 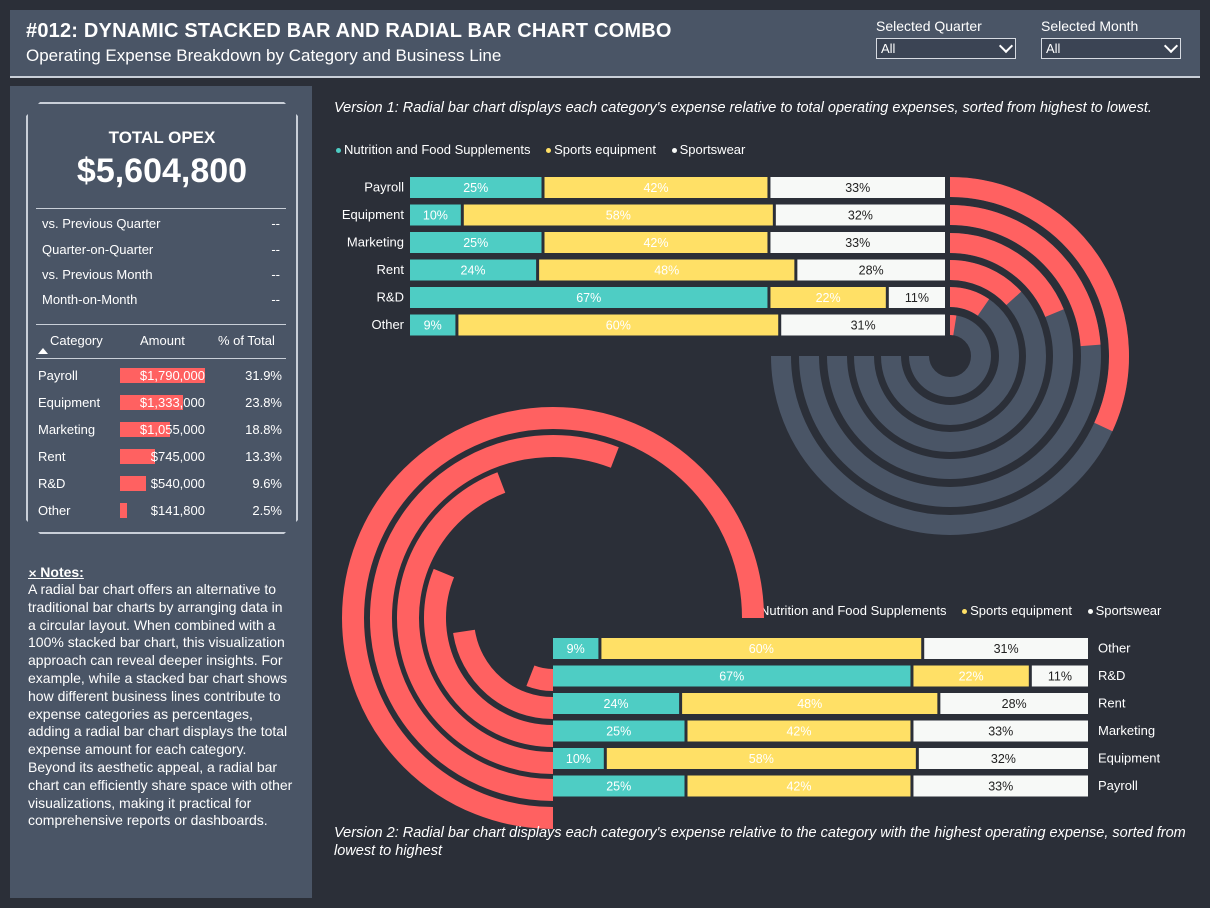 I want to click on category-label: Marketing, so click(x=375, y=242).